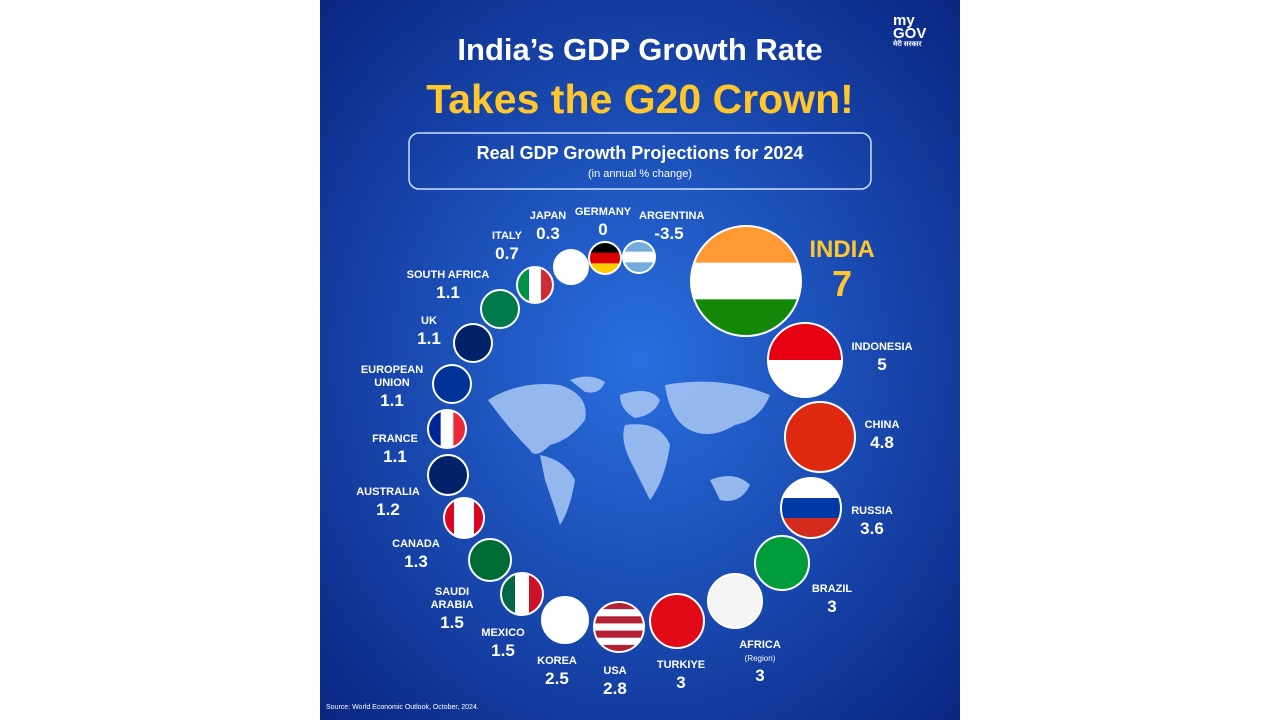 The height and width of the screenshot is (720, 1280). I want to click on country-label: USA 2.8, so click(615, 682).